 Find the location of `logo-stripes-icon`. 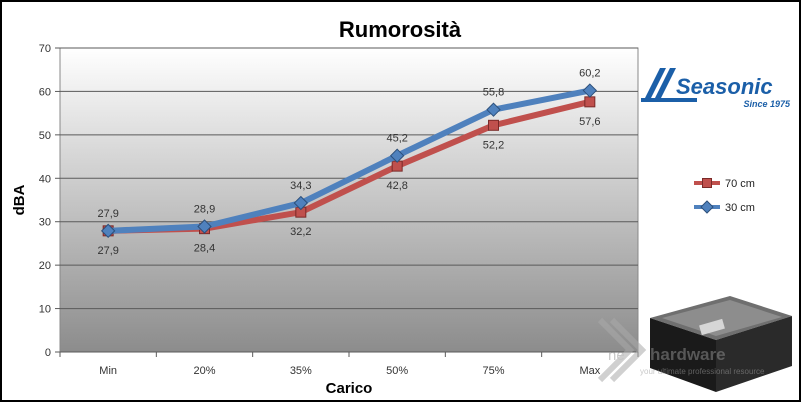

logo-stripes-icon is located at coordinates (669, 85).